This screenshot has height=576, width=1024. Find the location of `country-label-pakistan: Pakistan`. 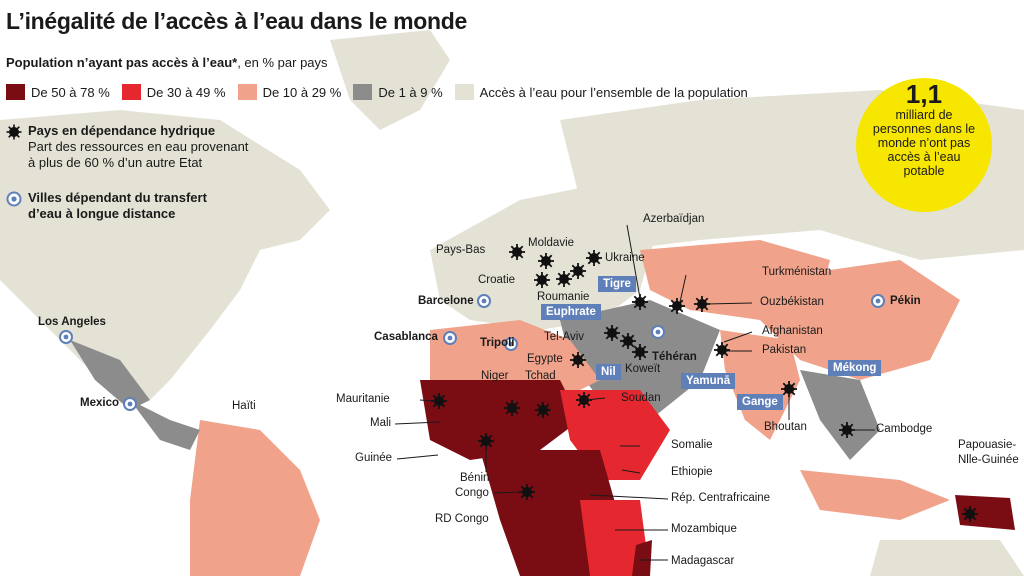

country-label-pakistan: Pakistan is located at coordinates (784, 350).